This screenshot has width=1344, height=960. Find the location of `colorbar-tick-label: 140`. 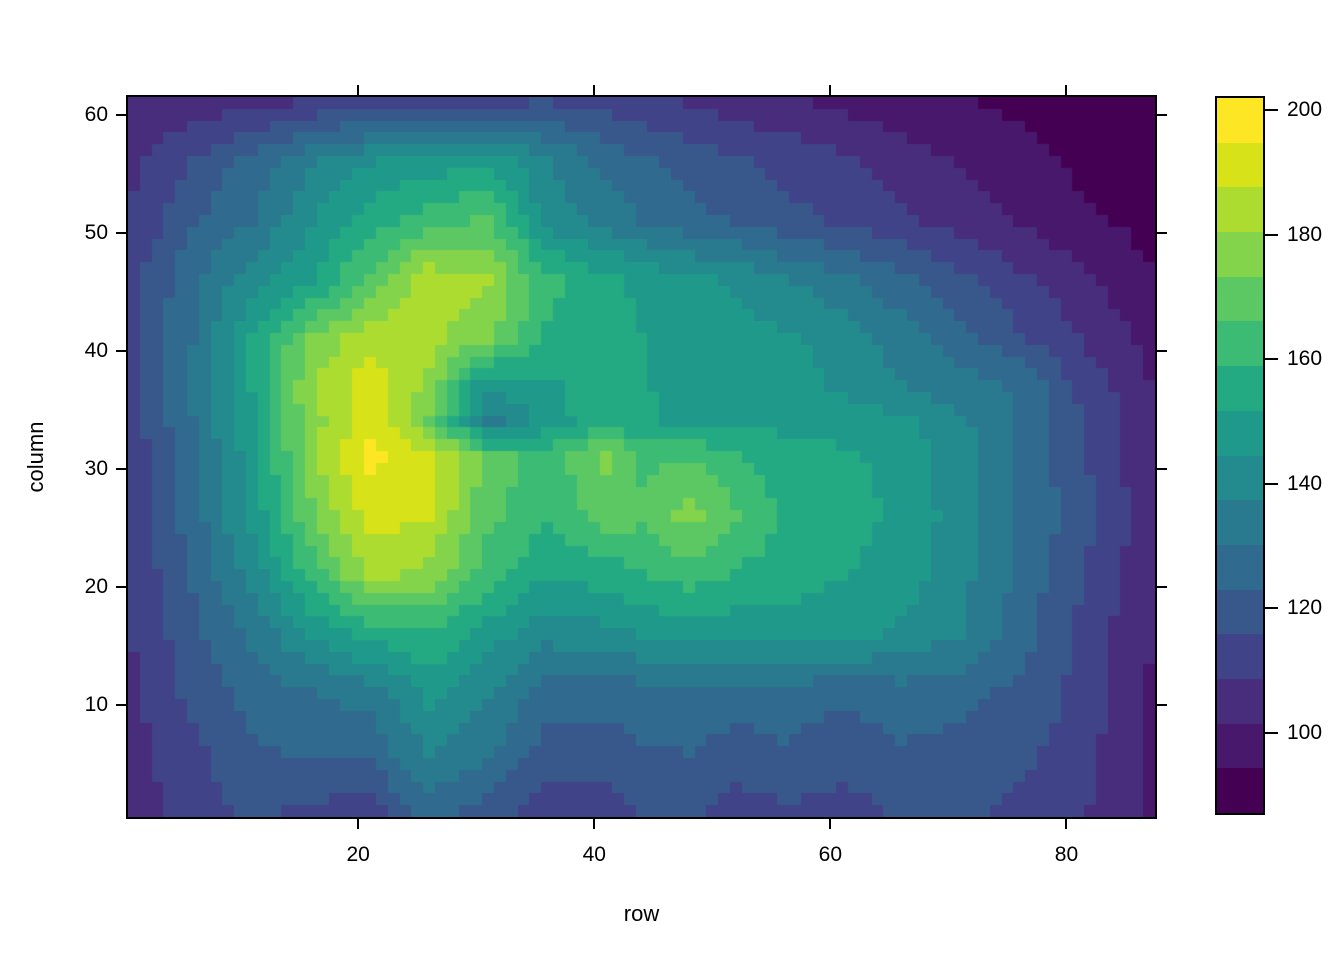

colorbar-tick-label: 140 is located at coordinates (1305, 483).